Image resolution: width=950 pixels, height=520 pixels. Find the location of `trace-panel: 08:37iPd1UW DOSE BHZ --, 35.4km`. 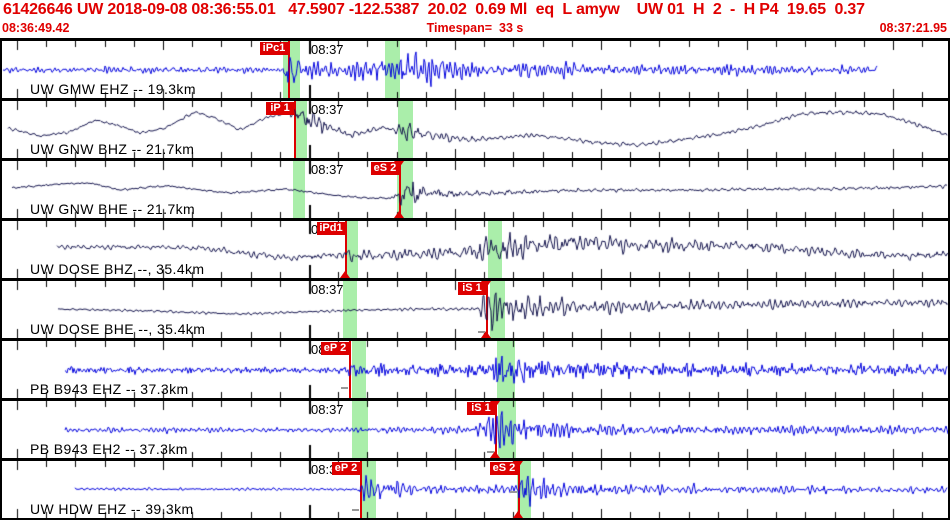

trace-panel: 08:37iPd1UW DOSE BHZ --, 35.4km is located at coordinates (475, 249).